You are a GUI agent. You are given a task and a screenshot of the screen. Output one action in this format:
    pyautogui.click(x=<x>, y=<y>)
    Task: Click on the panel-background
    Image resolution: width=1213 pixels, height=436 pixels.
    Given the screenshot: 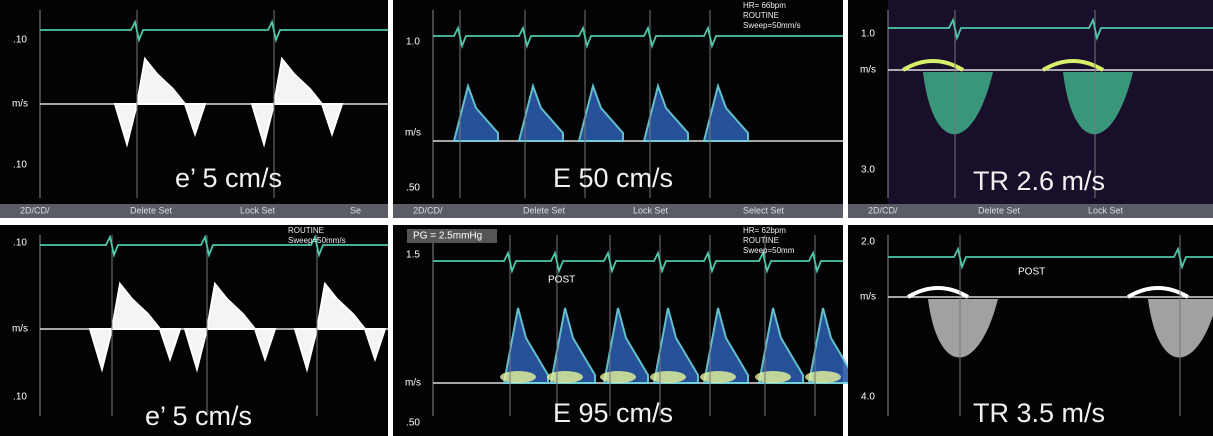 What is the action you would take?
    pyautogui.click(x=1030, y=330)
    